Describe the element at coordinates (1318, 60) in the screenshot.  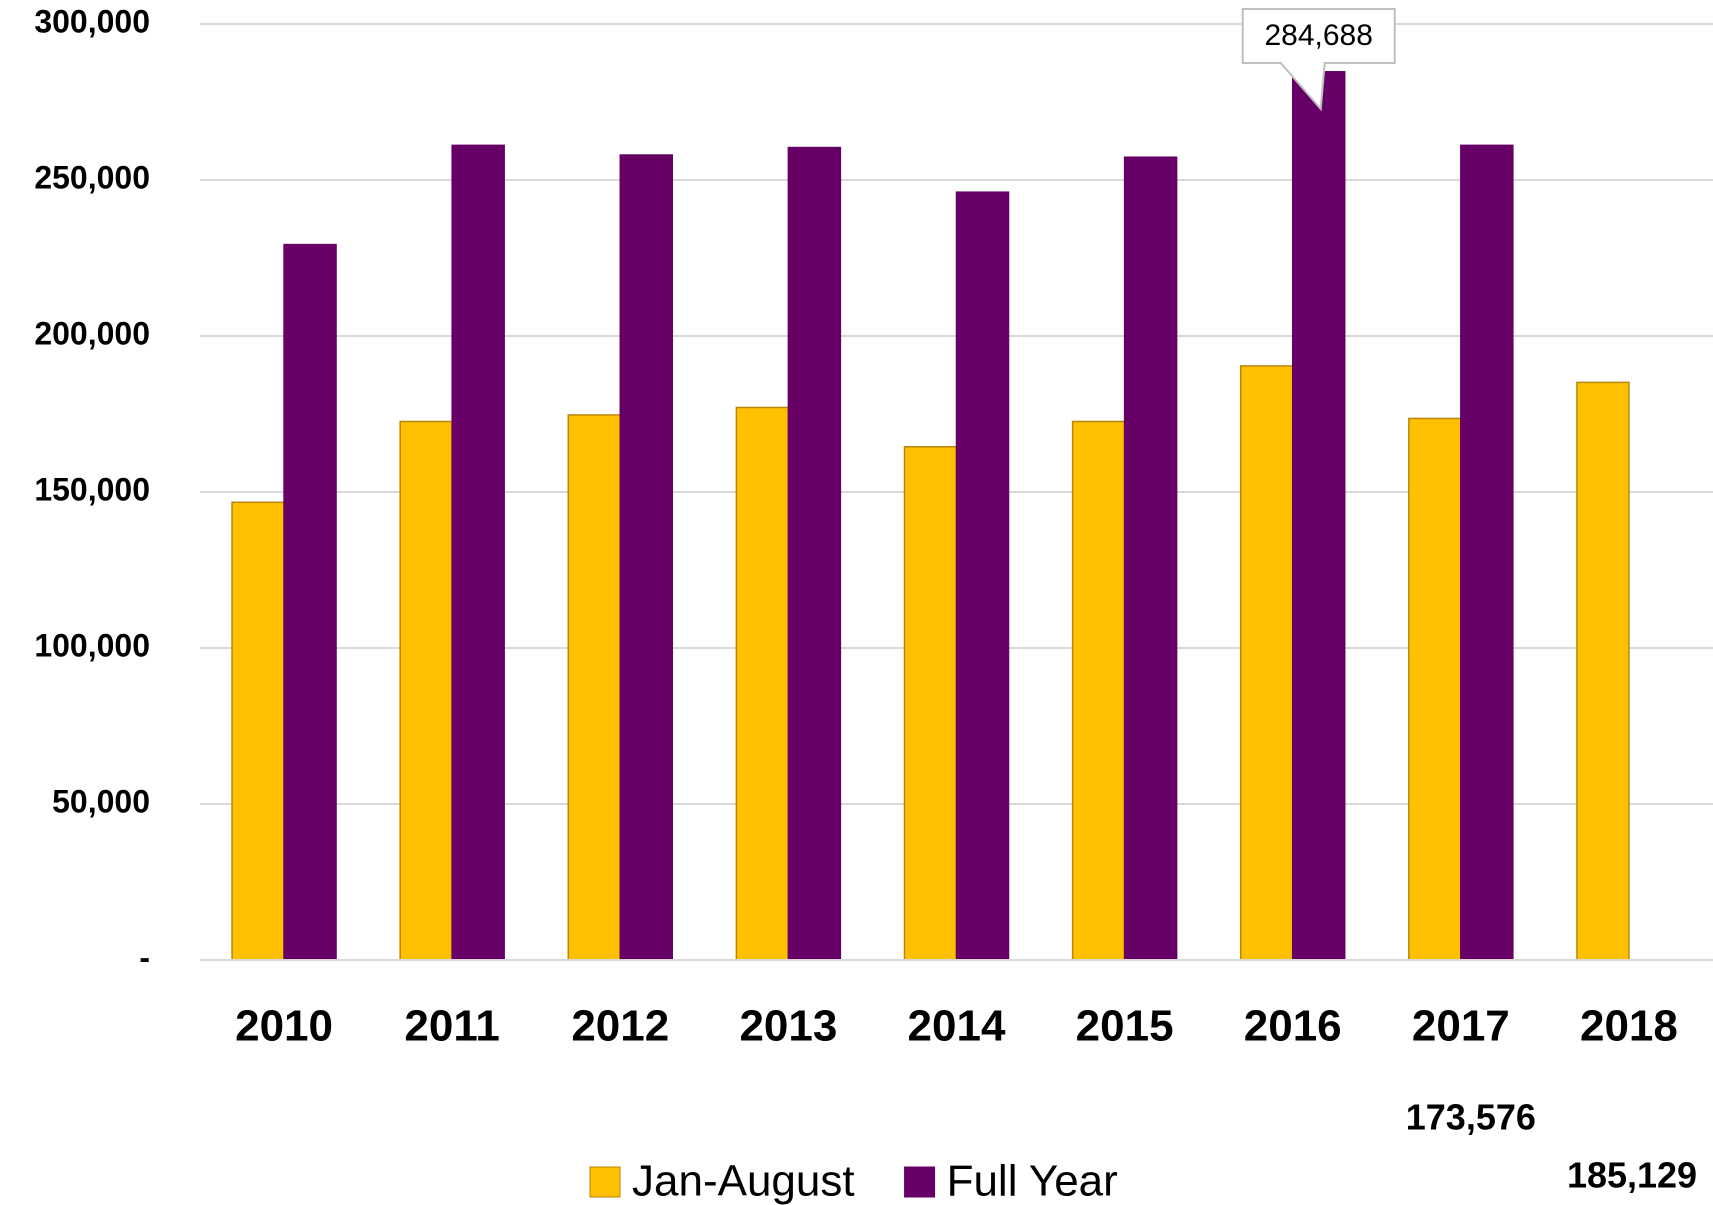
I see `callout` at that location.